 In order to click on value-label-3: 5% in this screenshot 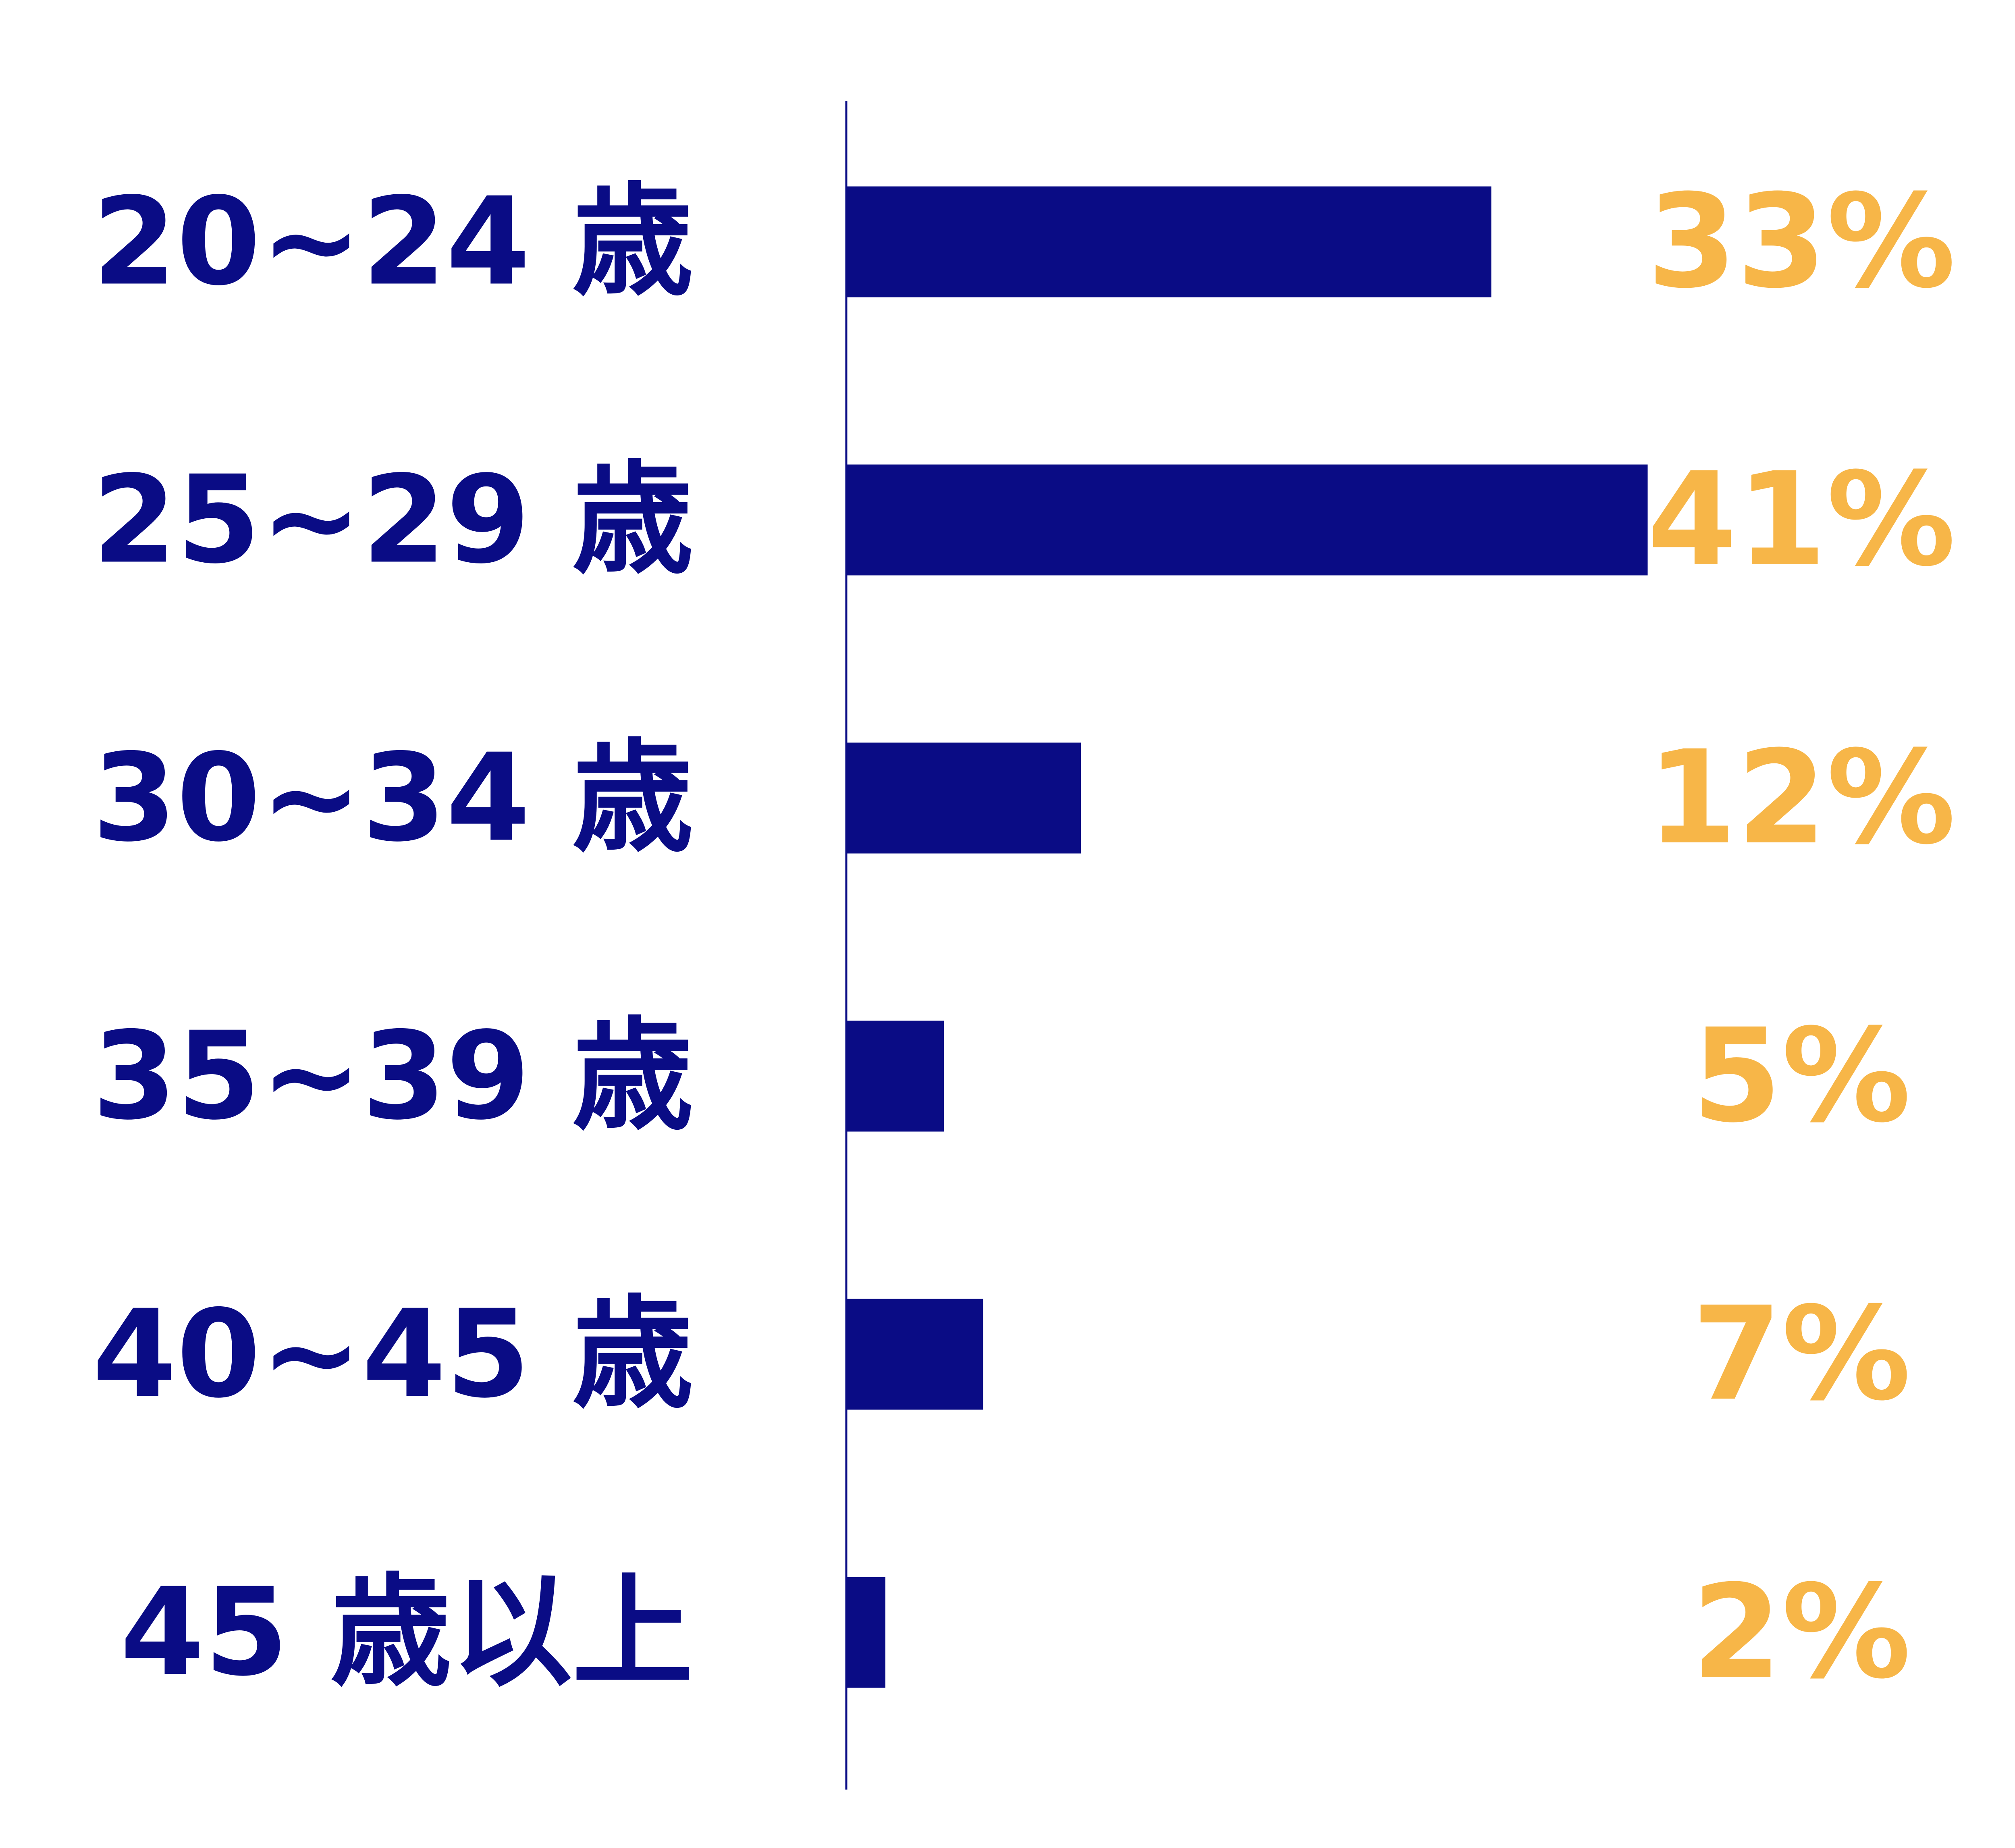, I will do `click(1802, 1076)`.